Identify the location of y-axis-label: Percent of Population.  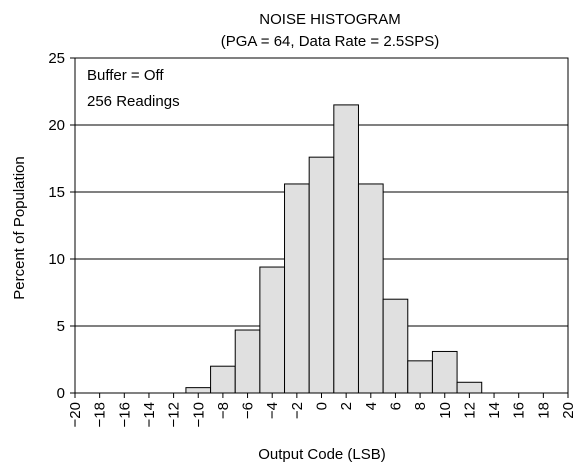
(19, 227).